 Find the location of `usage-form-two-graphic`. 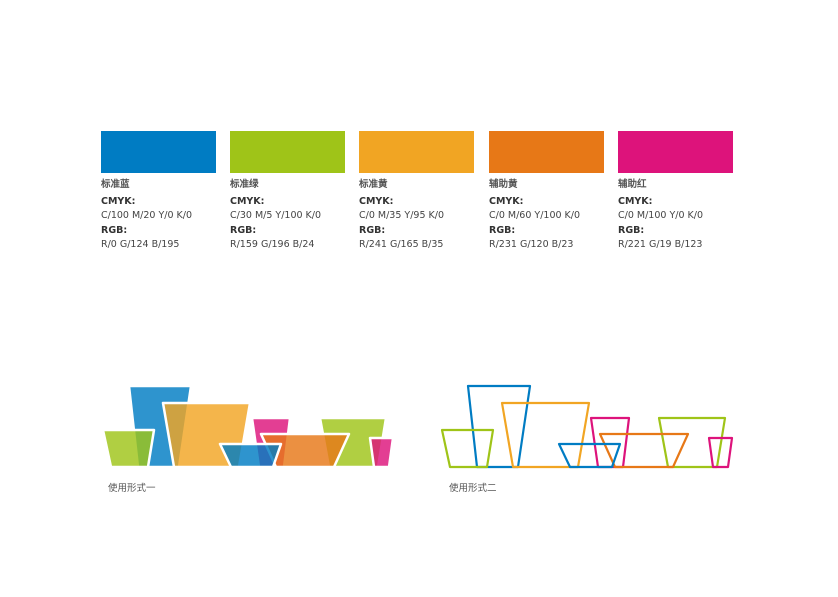

usage-form-two-graphic is located at coordinates (587, 426).